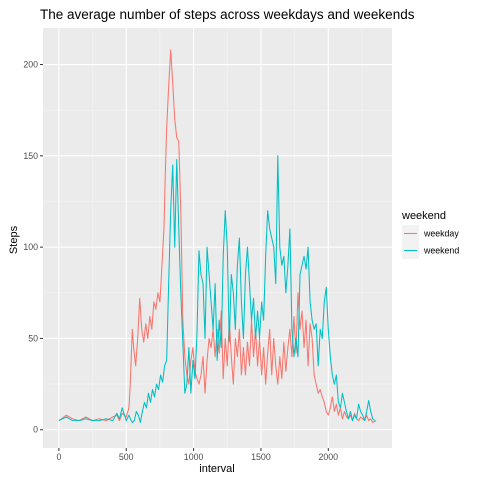 The width and height of the screenshot is (480, 480). I want to click on y-axis: 0 50 100 150 200, so click(33, 247).